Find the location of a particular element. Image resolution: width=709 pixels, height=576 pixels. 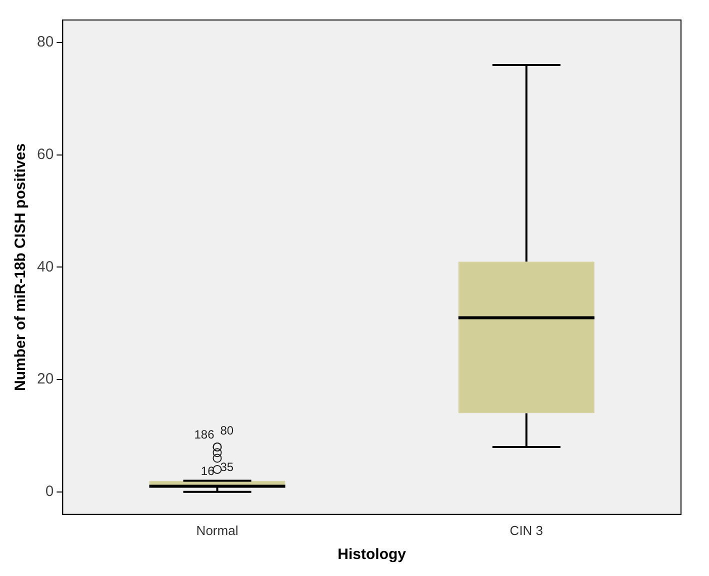

x-tick-label: CIN 3 is located at coordinates (527, 530).